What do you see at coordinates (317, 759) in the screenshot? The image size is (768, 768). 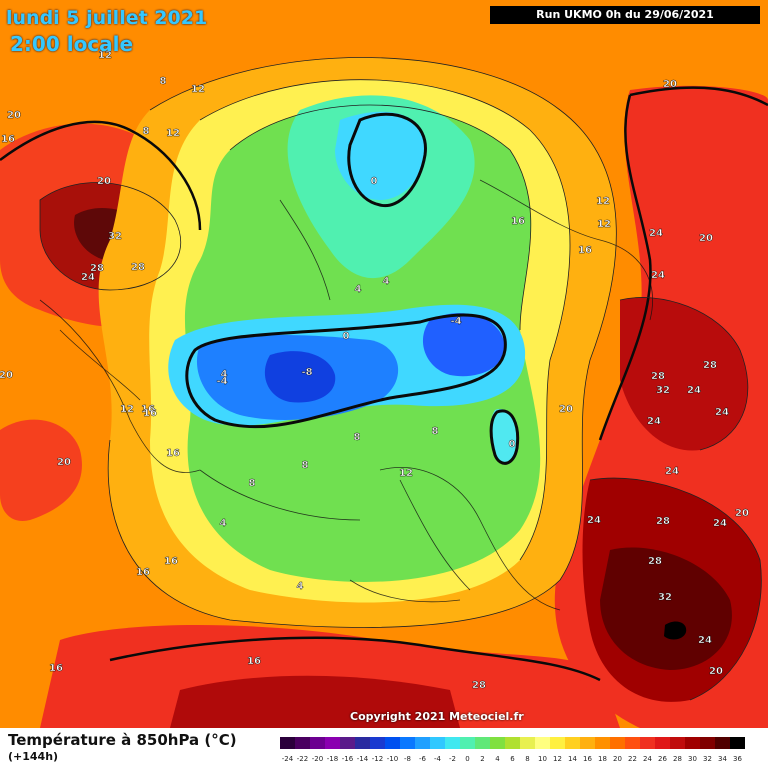 I see `legend-tick-label: -20` at bounding box center [317, 759].